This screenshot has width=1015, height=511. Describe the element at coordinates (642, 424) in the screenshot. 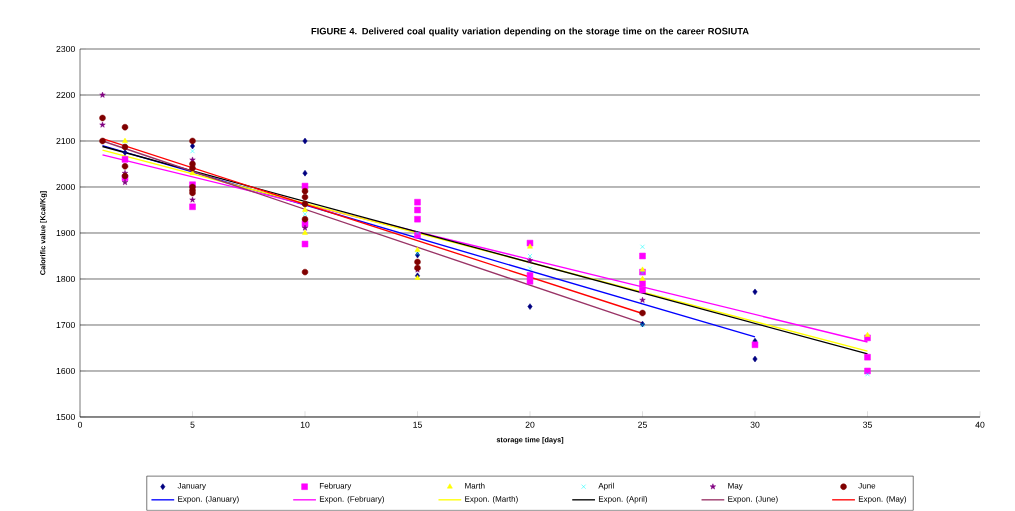

I see `x-tick-label: 25` at that location.